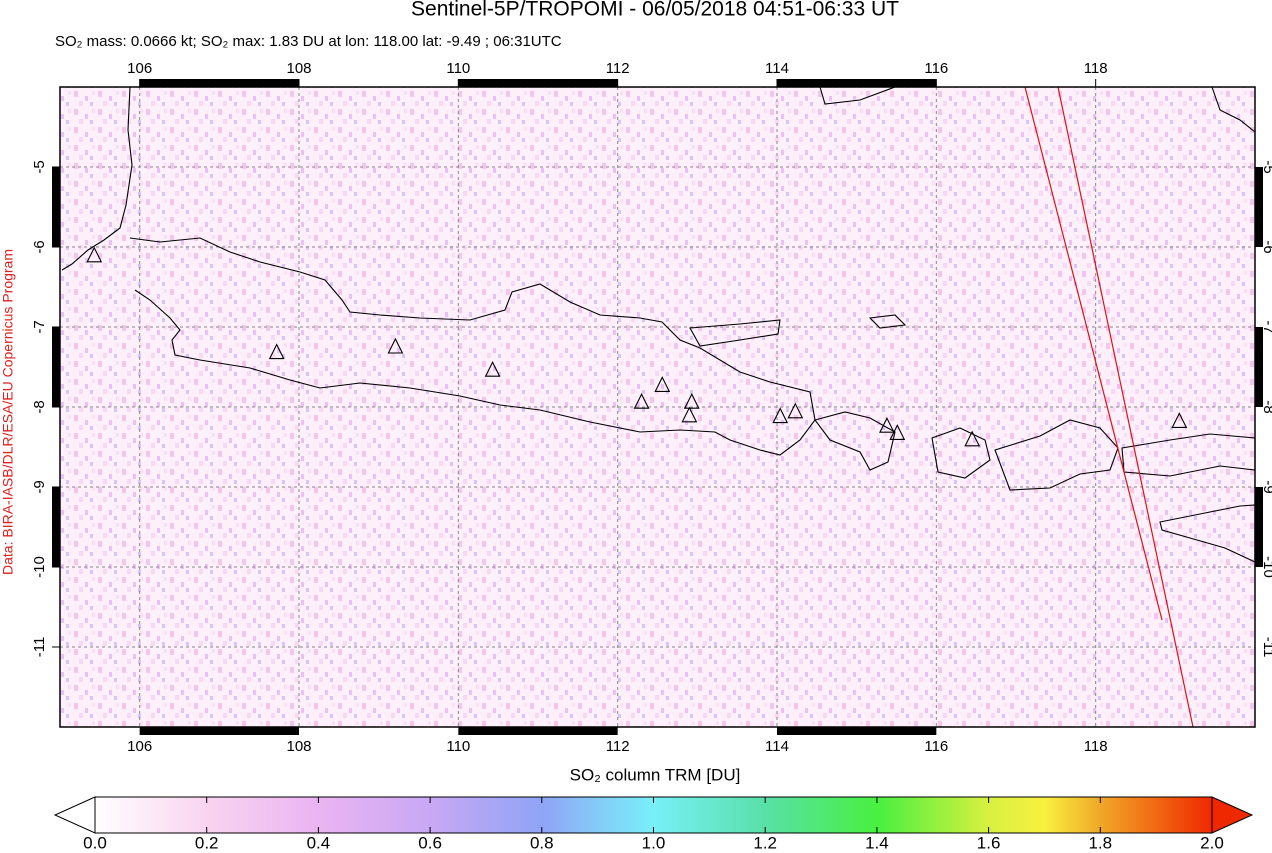  What do you see at coordinates (1232, 815) in the screenshot?
I see `colorbar-over` at bounding box center [1232, 815].